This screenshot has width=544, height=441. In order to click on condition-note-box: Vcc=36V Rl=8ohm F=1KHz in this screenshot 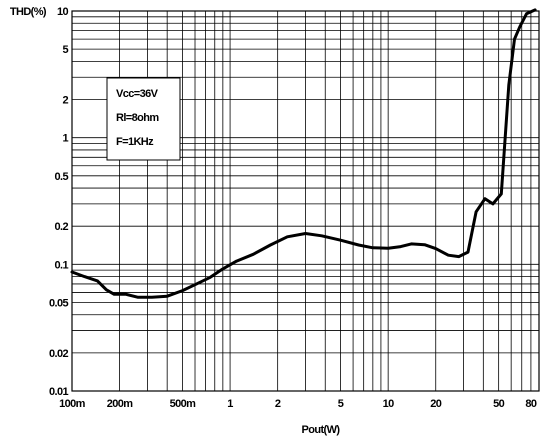, I will do `click(143, 119)`.